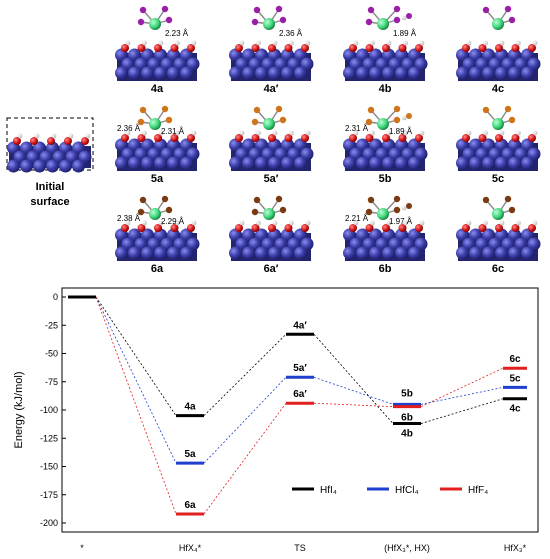 This screenshot has width=550, height=559. What do you see at coordinates (404, 18) in the screenshot?
I see `leaving-hydrogen-atom` at bounding box center [404, 18].